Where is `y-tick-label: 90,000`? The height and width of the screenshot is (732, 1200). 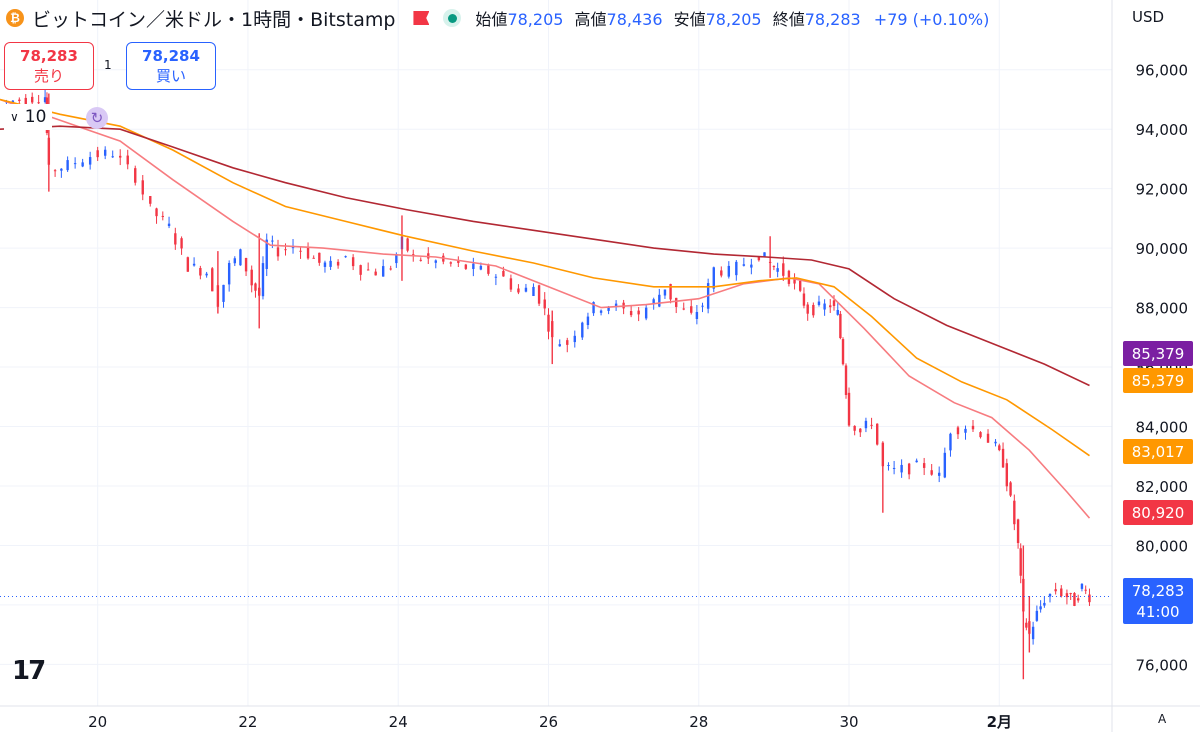 y-tick-label: 90,000 is located at coordinates (1162, 249).